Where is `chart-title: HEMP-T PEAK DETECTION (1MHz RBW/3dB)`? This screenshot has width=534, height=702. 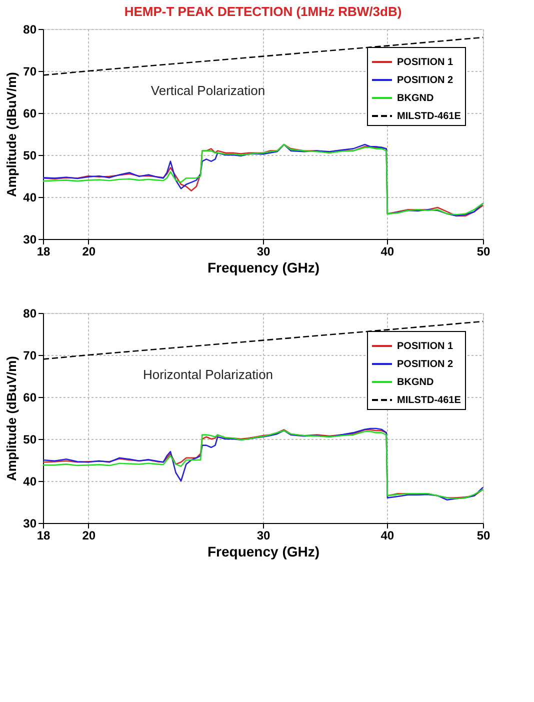
chart-title: HEMP-T PEAK DETECTION (1MHz RBW/3dB) is located at coordinates (263, 11).